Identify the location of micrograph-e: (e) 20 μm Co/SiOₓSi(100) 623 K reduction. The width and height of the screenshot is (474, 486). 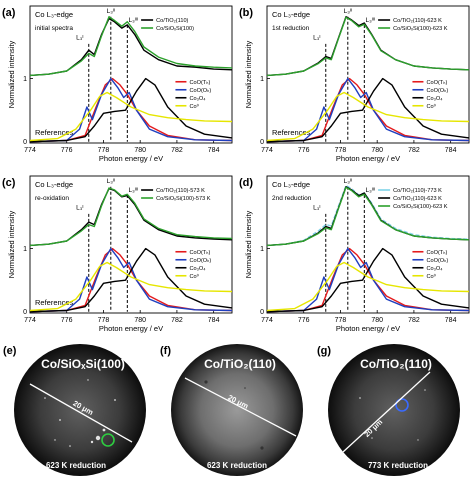
(74, 410).